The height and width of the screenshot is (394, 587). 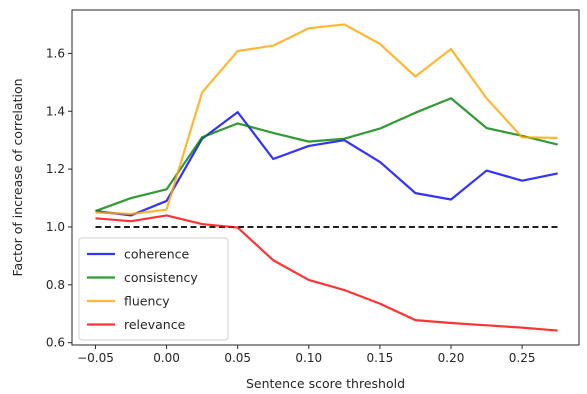 What do you see at coordinates (155, 324) in the screenshot?
I see `legend-label-relevance: relevance` at bounding box center [155, 324].